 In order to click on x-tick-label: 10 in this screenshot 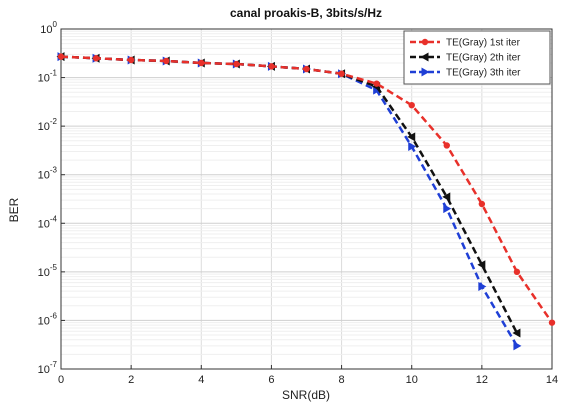, I will do `click(412, 380)`.